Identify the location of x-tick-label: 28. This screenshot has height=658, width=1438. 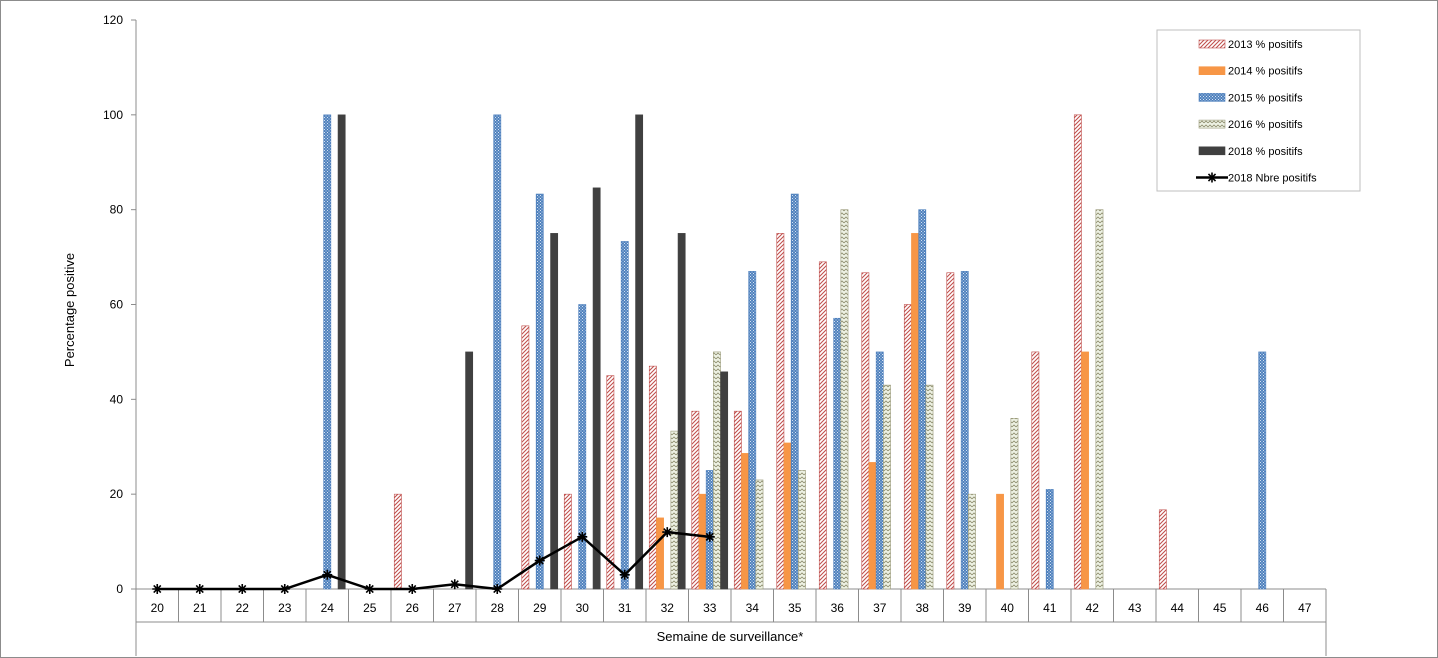
(498, 608).